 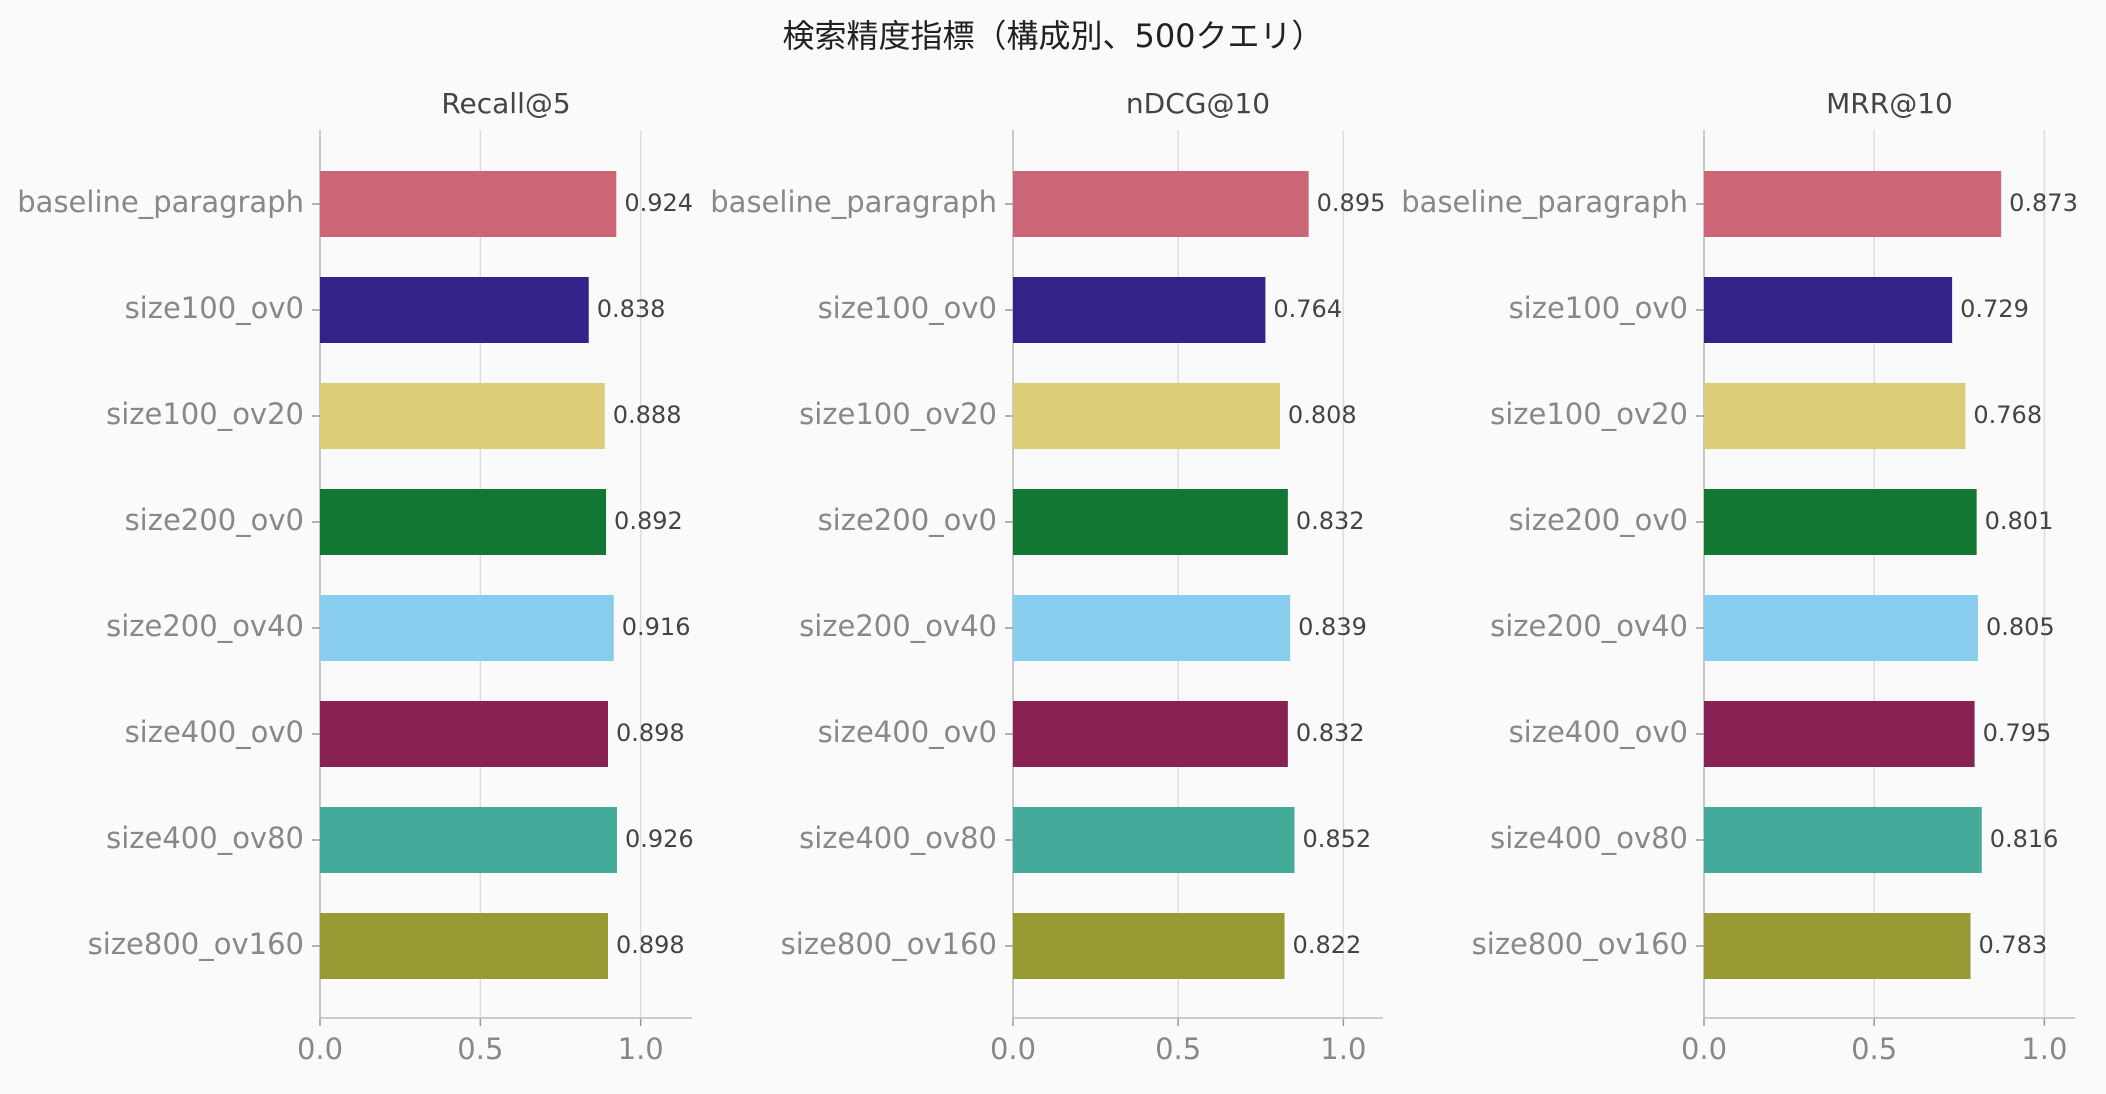 I want to click on value-label: 0.892, so click(x=648, y=521).